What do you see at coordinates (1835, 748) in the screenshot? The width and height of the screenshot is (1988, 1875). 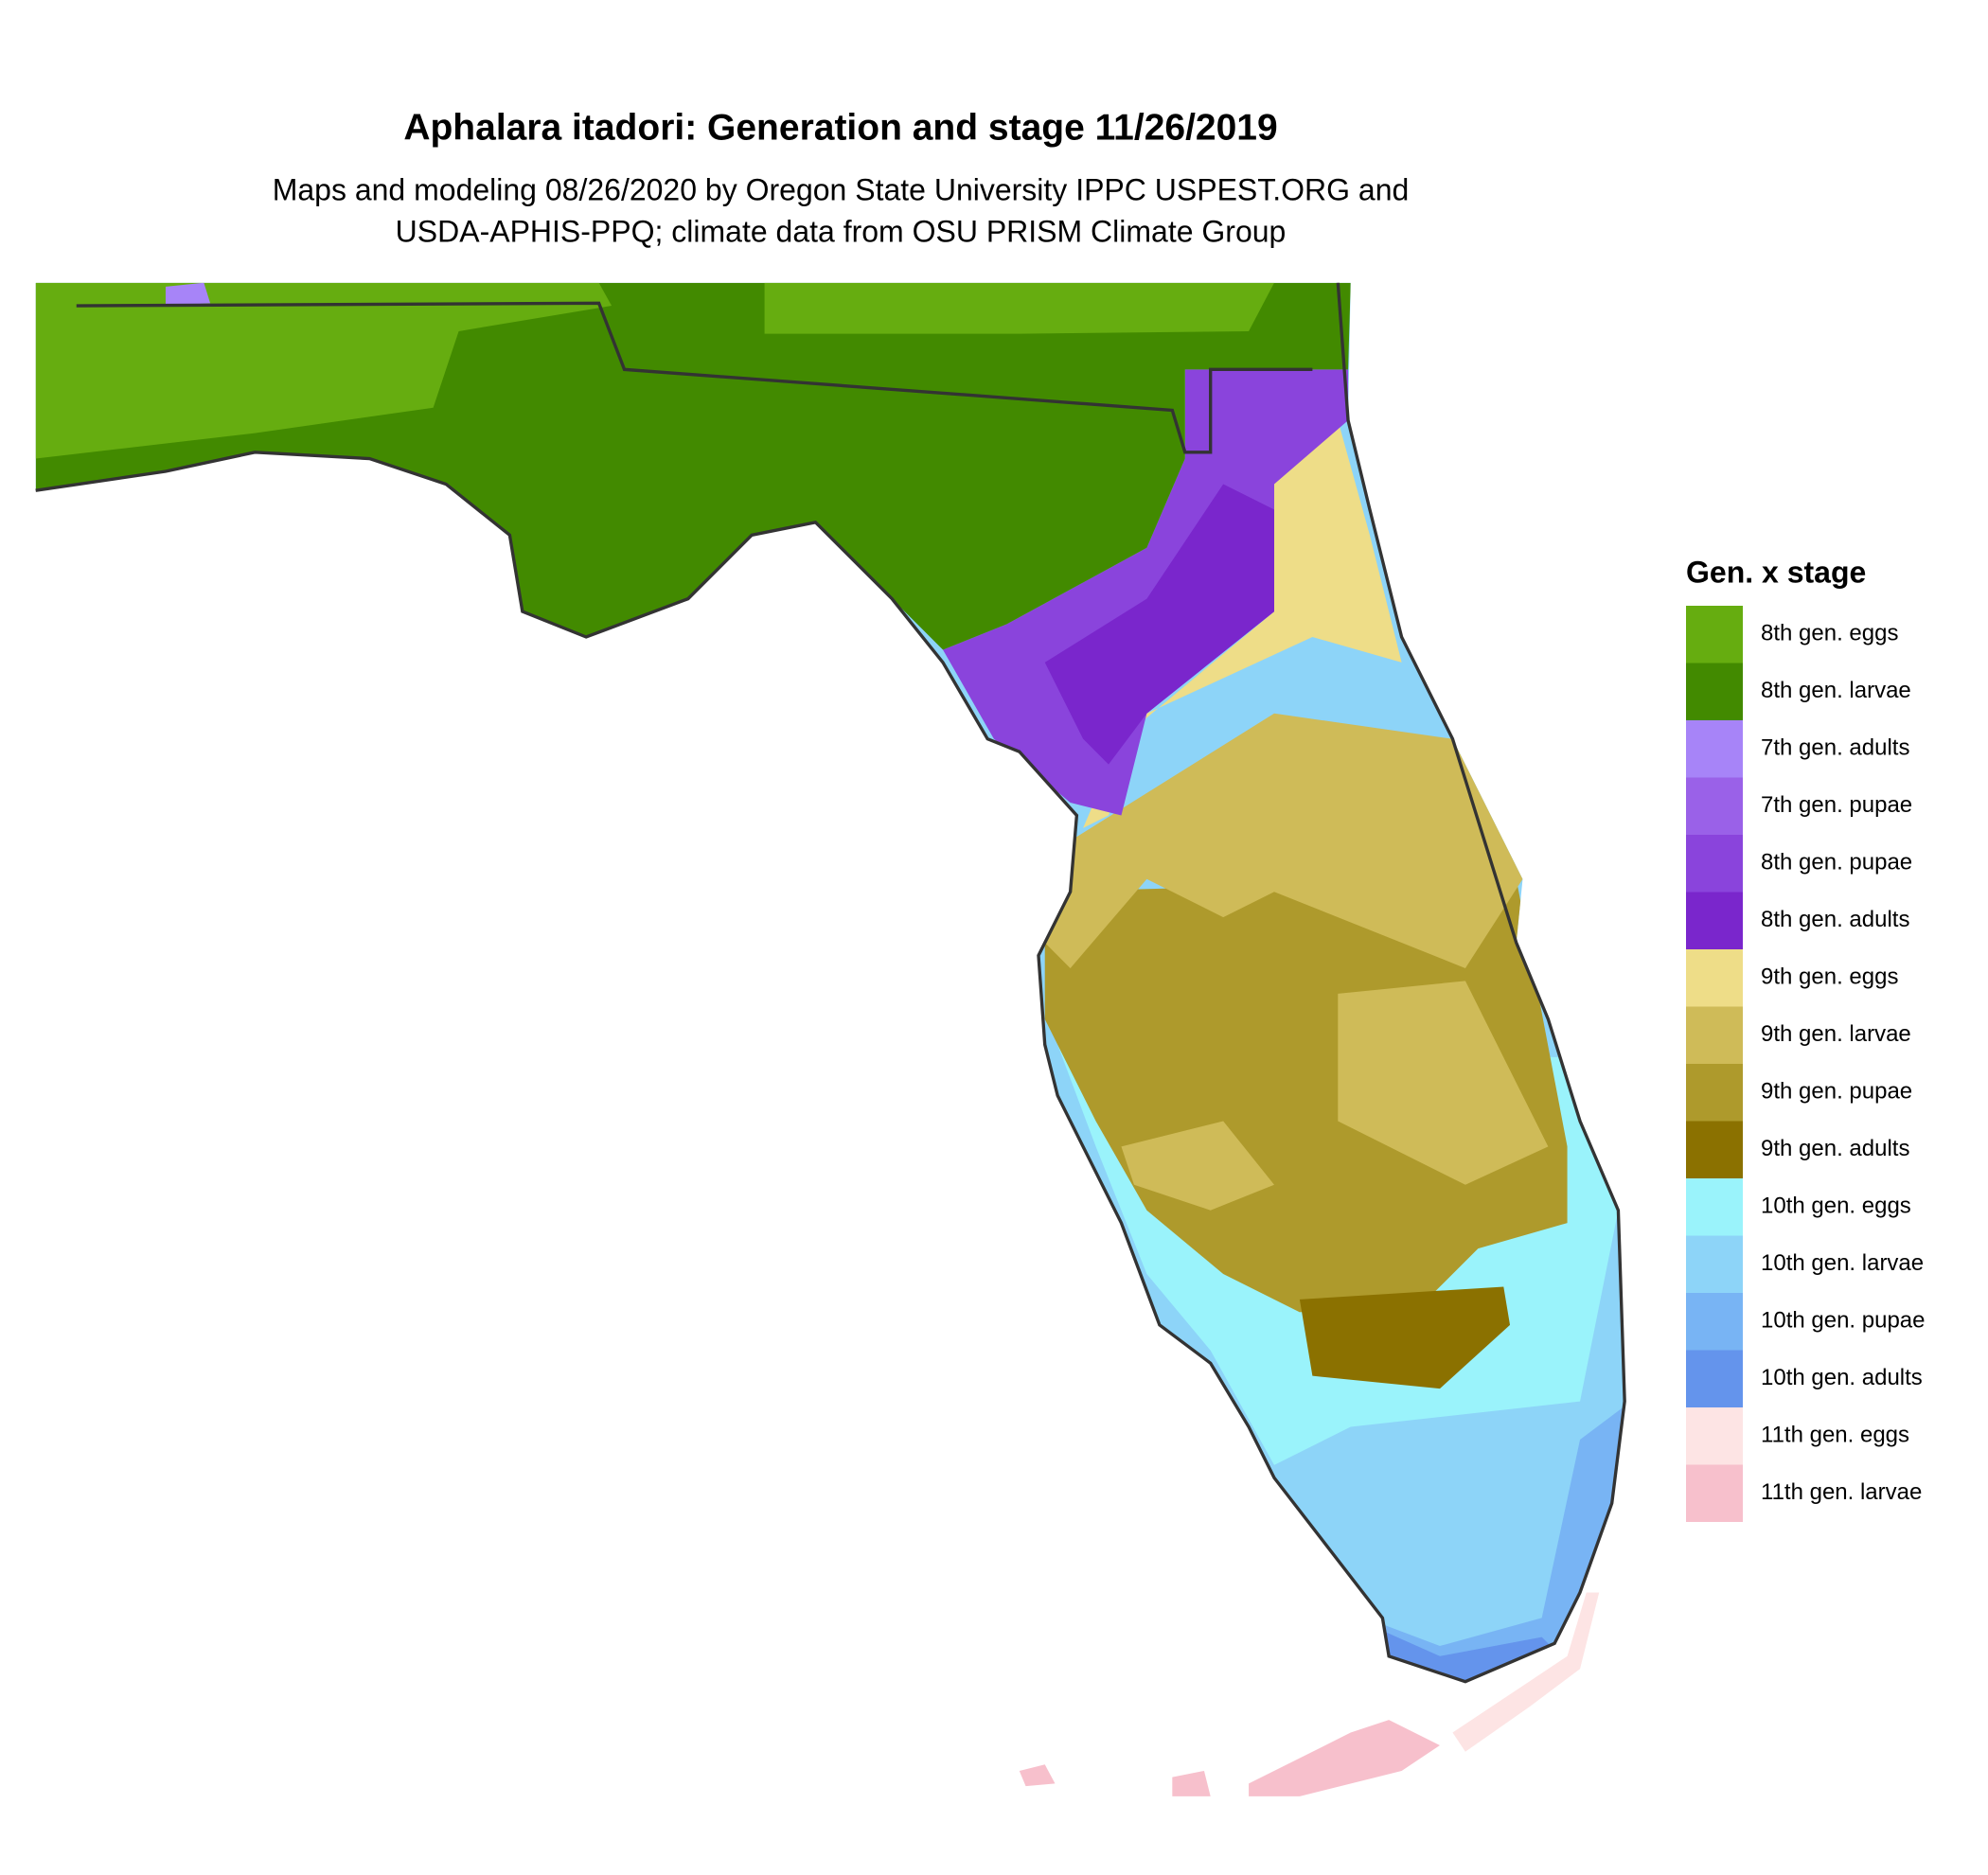 I see `legend-label: 7th gen. adults` at bounding box center [1835, 748].